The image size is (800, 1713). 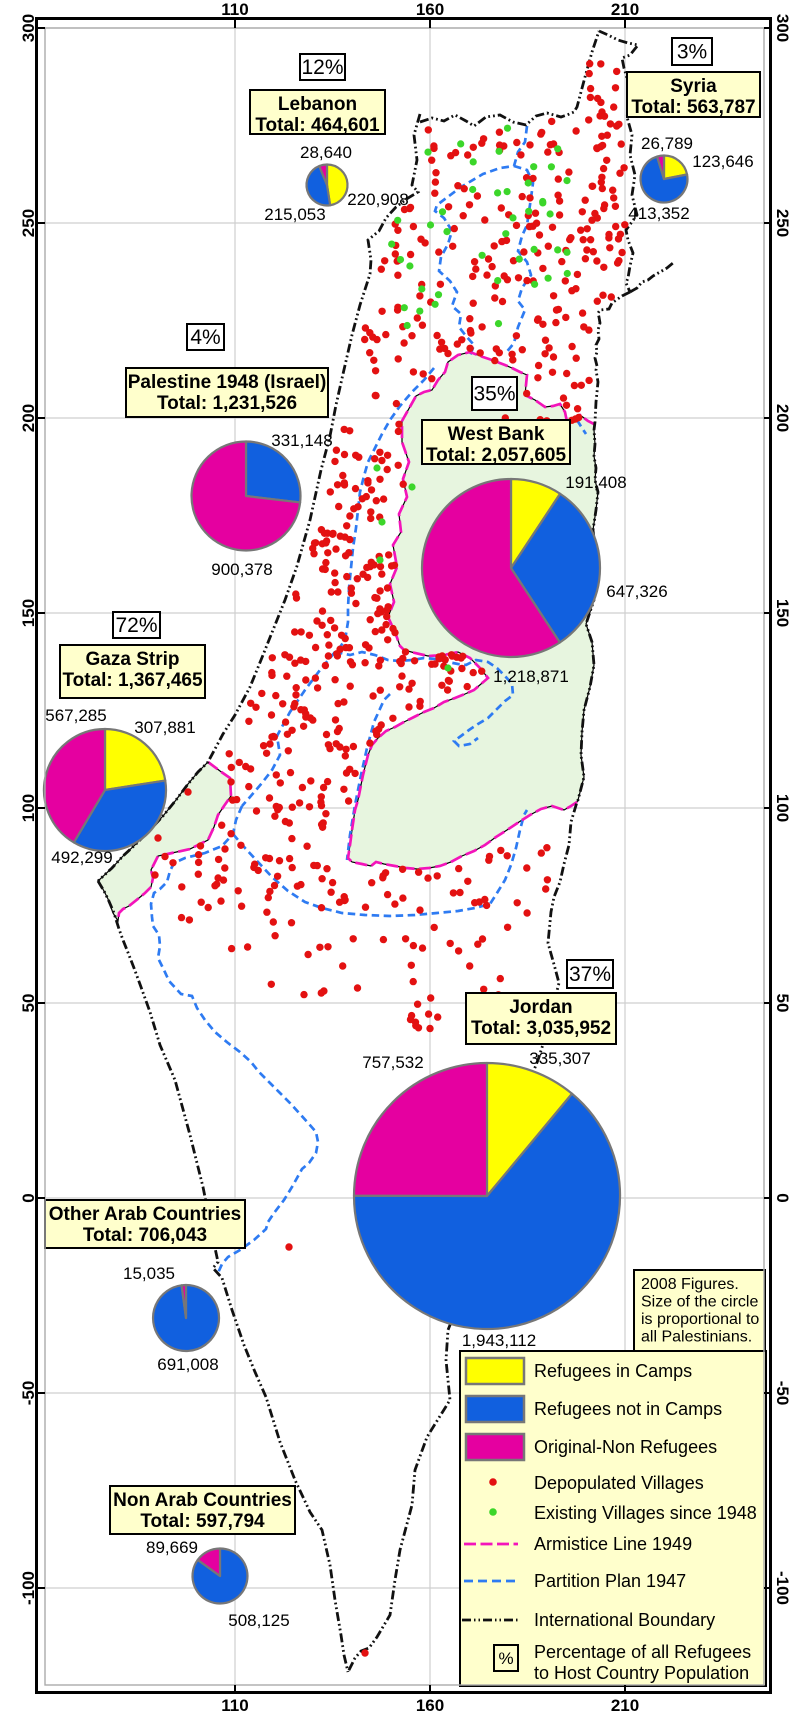 I want to click on svg-text: Total: 563,787, so click(x=693, y=107).